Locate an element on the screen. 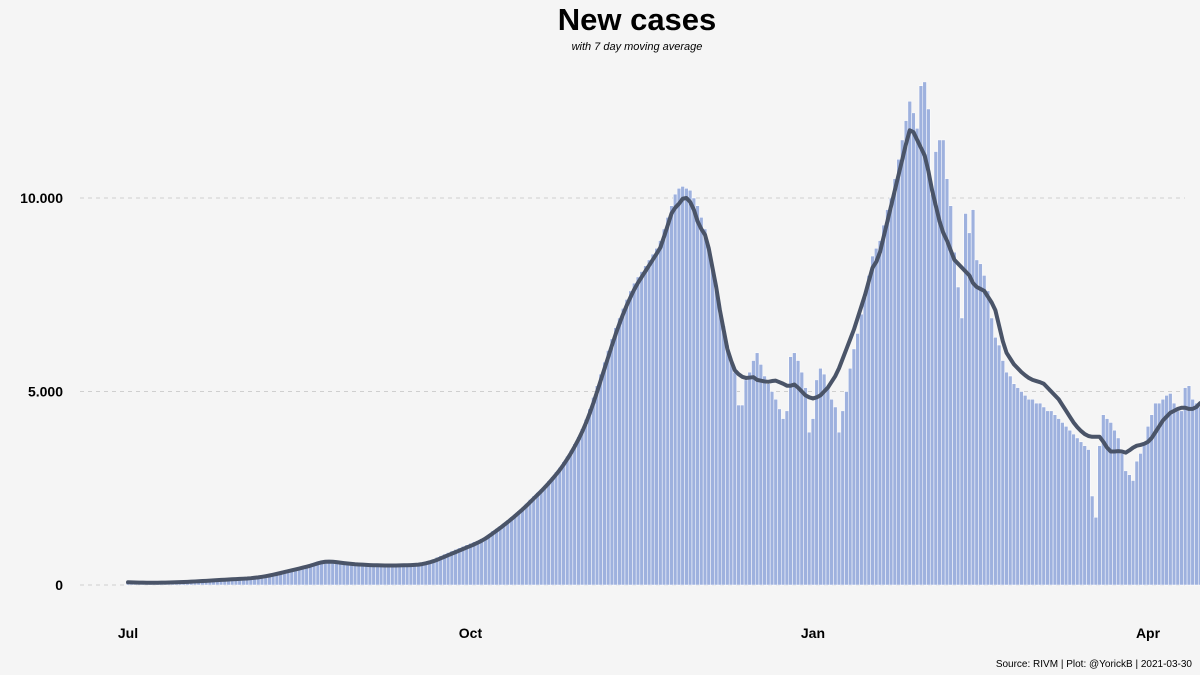 The width and height of the screenshot is (1200, 675). chart-title: New cases is located at coordinates (637, 19).